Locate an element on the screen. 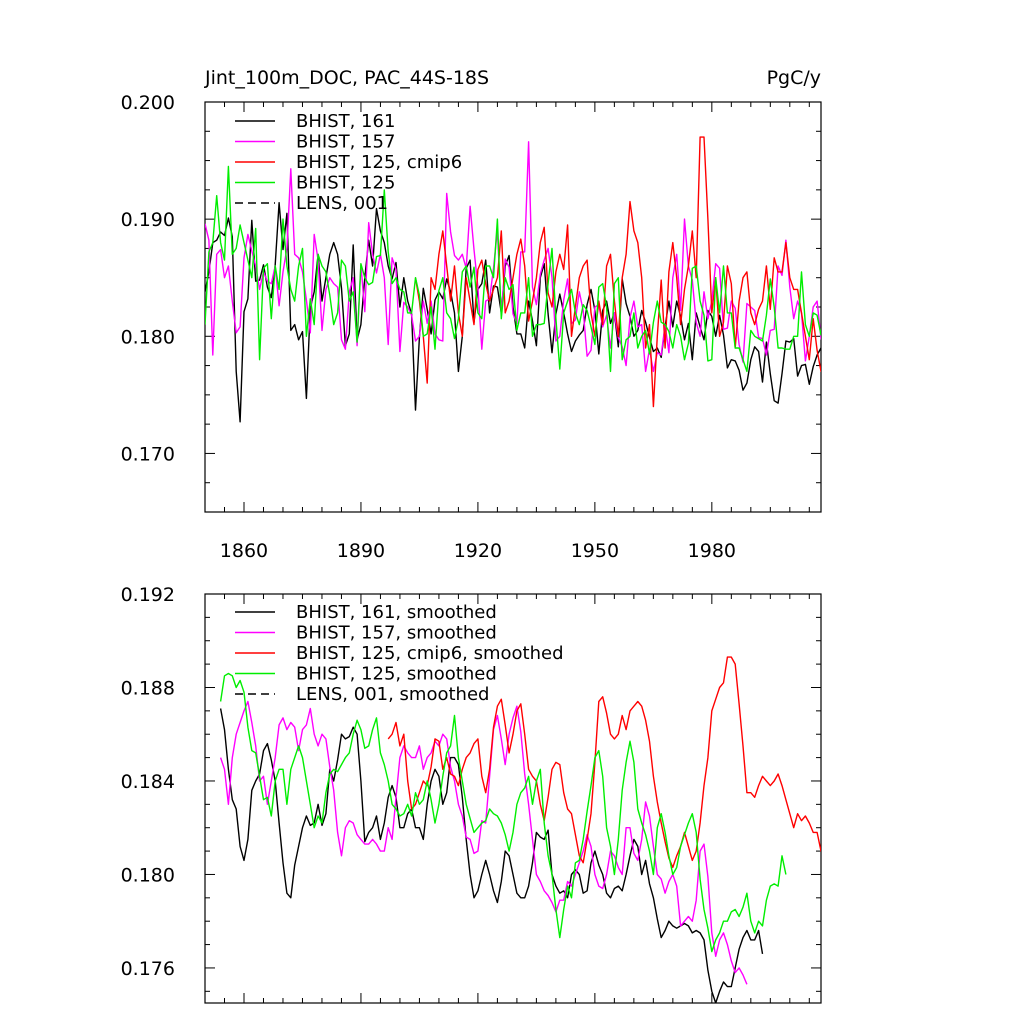  units-label: PgC/y is located at coordinates (794, 78).